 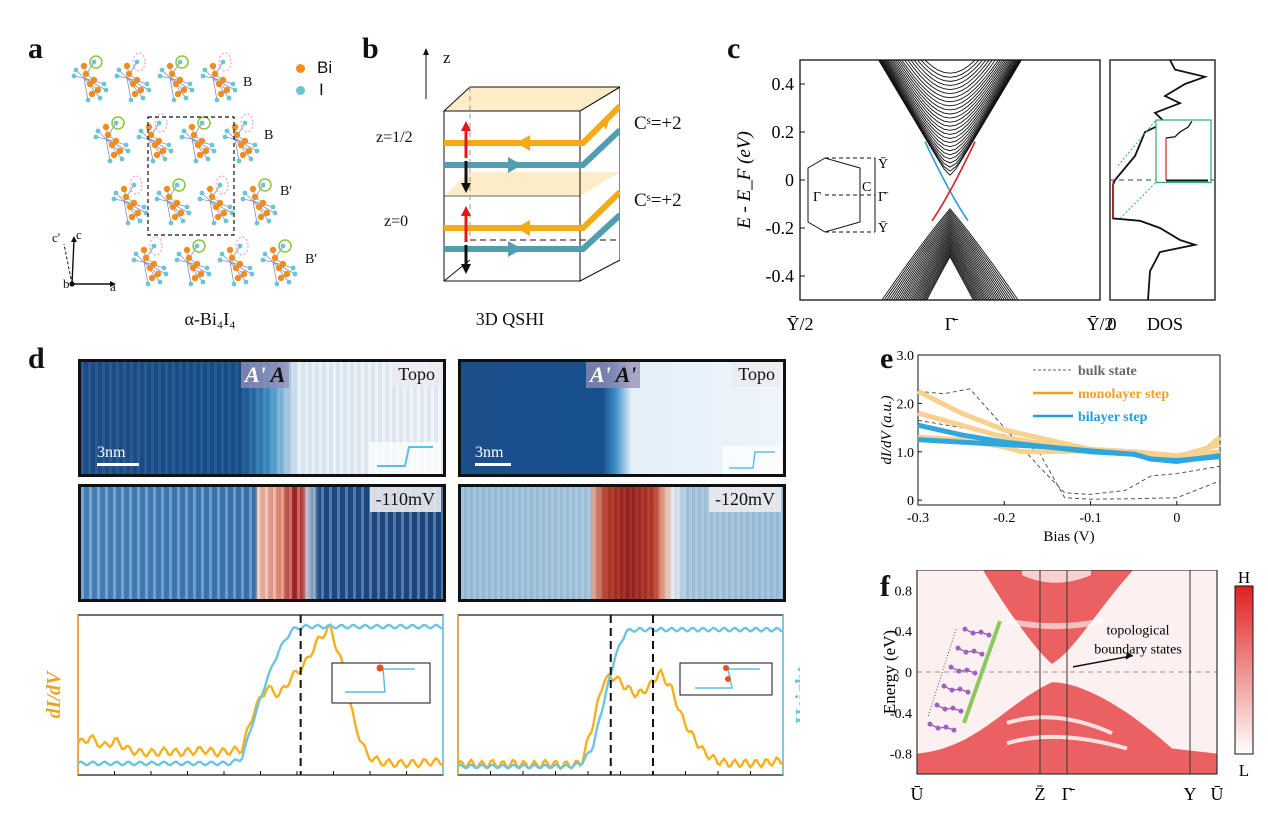 I want to click on panel-label-d: d, so click(x=36, y=358).